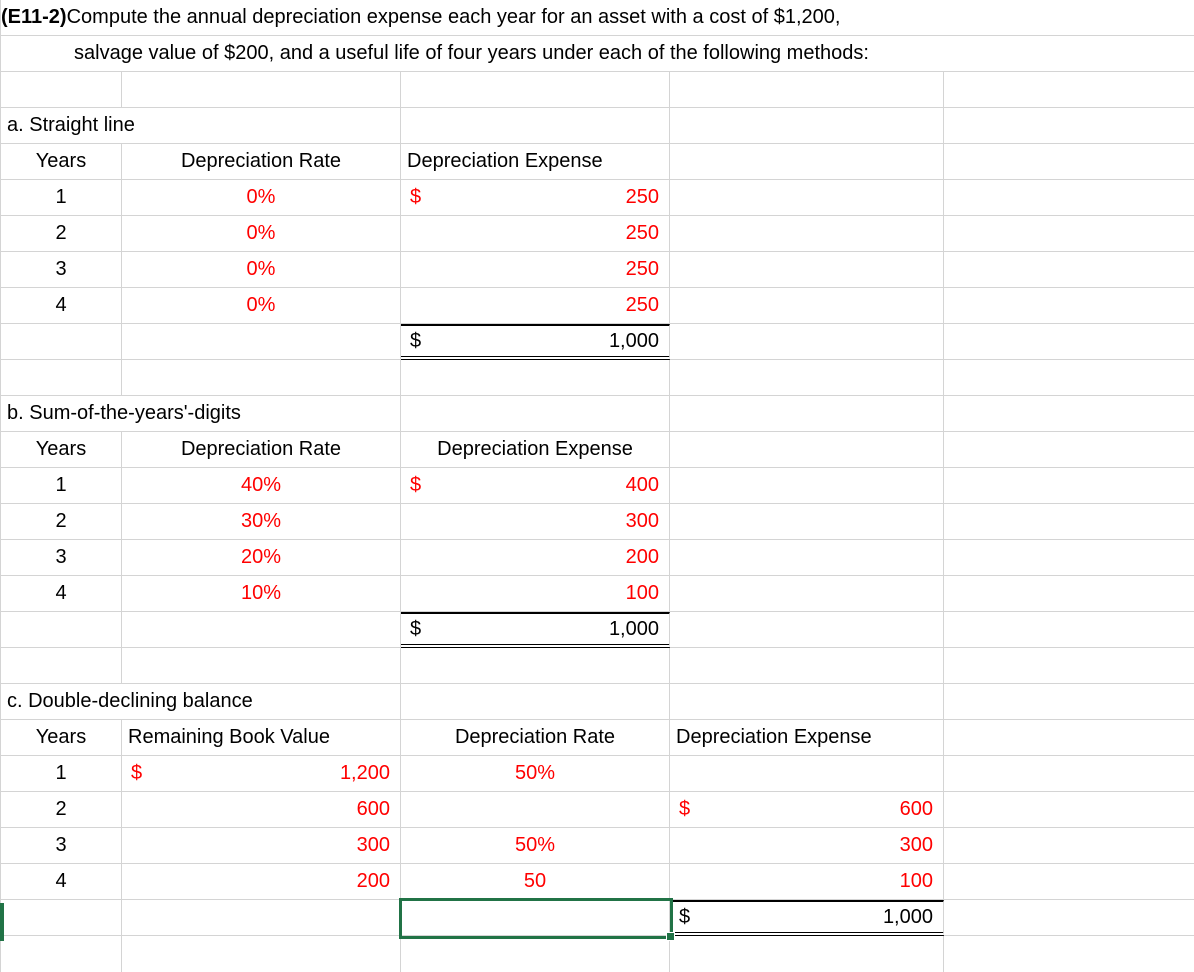  Describe the element at coordinates (61, 846) in the screenshot. I see `c-year-3: 3` at that location.